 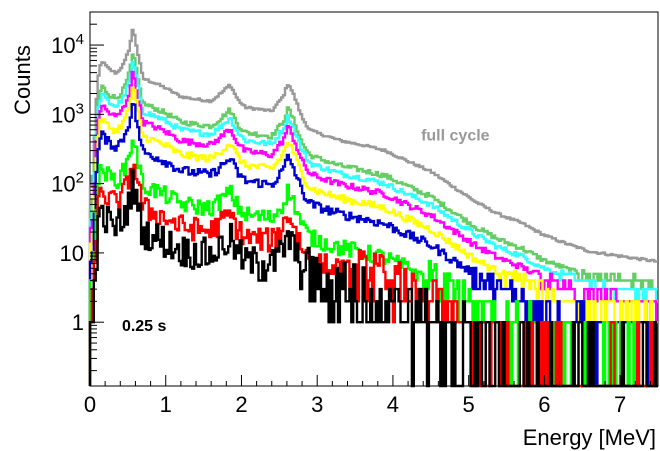 I want to click on x-tick-label-4: 4, so click(x=393, y=404).